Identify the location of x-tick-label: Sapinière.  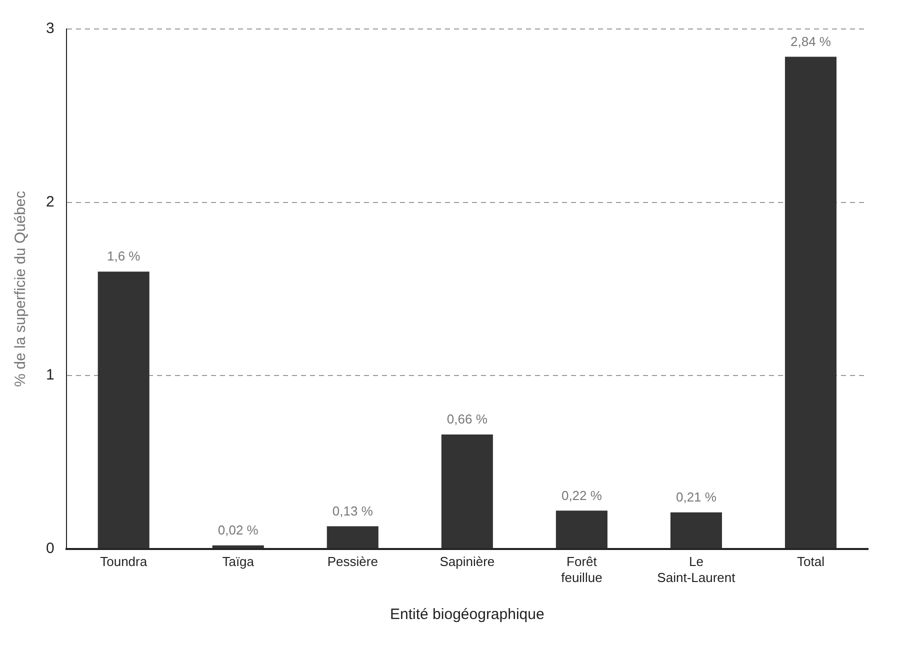
(467, 562).